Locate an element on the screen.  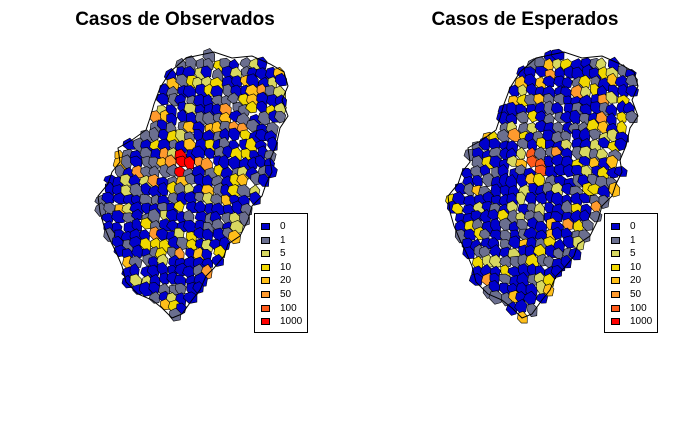
legend-label: 5 is located at coordinates (633, 254).